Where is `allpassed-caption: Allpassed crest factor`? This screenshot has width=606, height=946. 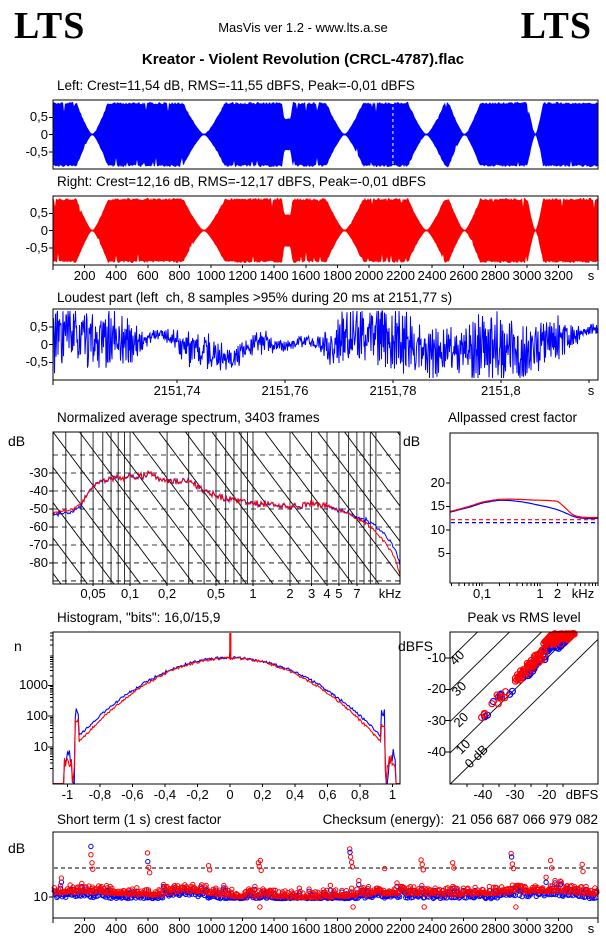 allpassed-caption: Allpassed crest factor is located at coordinates (513, 417).